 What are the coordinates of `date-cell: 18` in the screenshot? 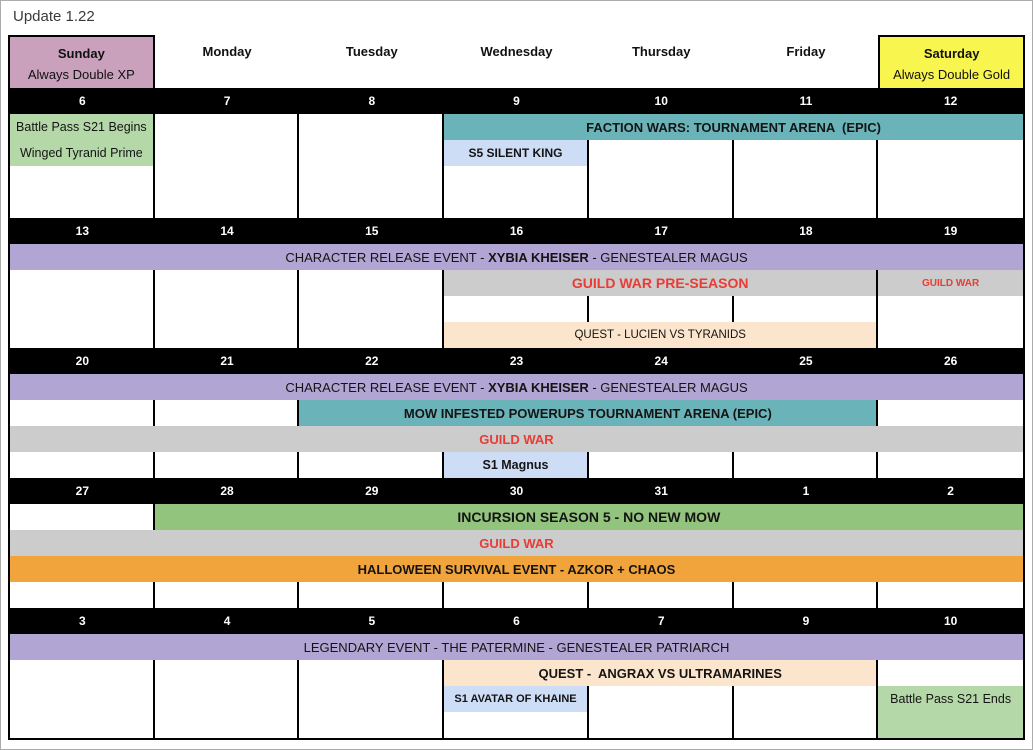 It's located at (806, 231).